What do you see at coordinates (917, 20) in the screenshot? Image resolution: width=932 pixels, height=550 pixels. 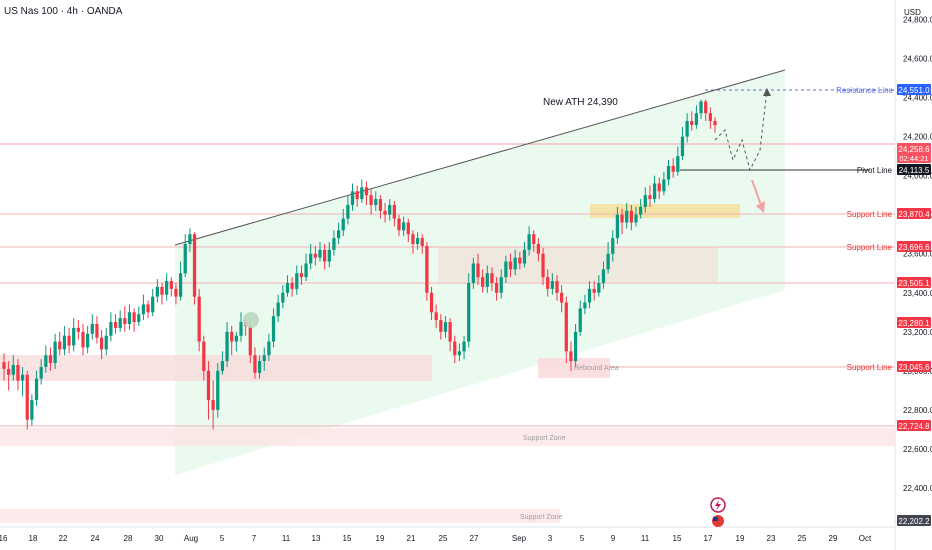 I see `price-tick-label: 24,800.0` at bounding box center [917, 20].